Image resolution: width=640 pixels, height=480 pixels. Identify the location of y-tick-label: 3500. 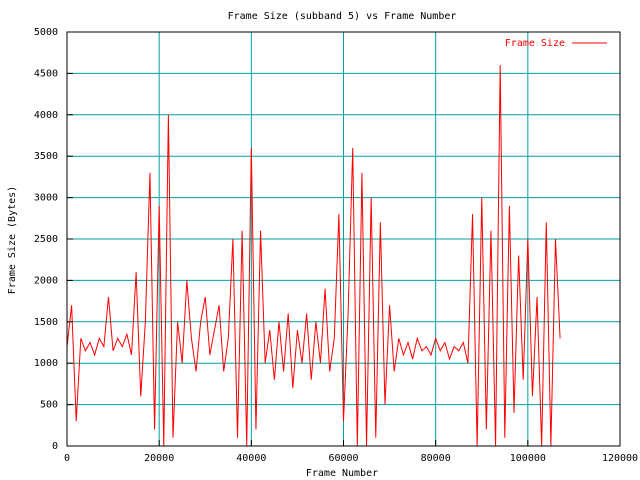
(46, 156).